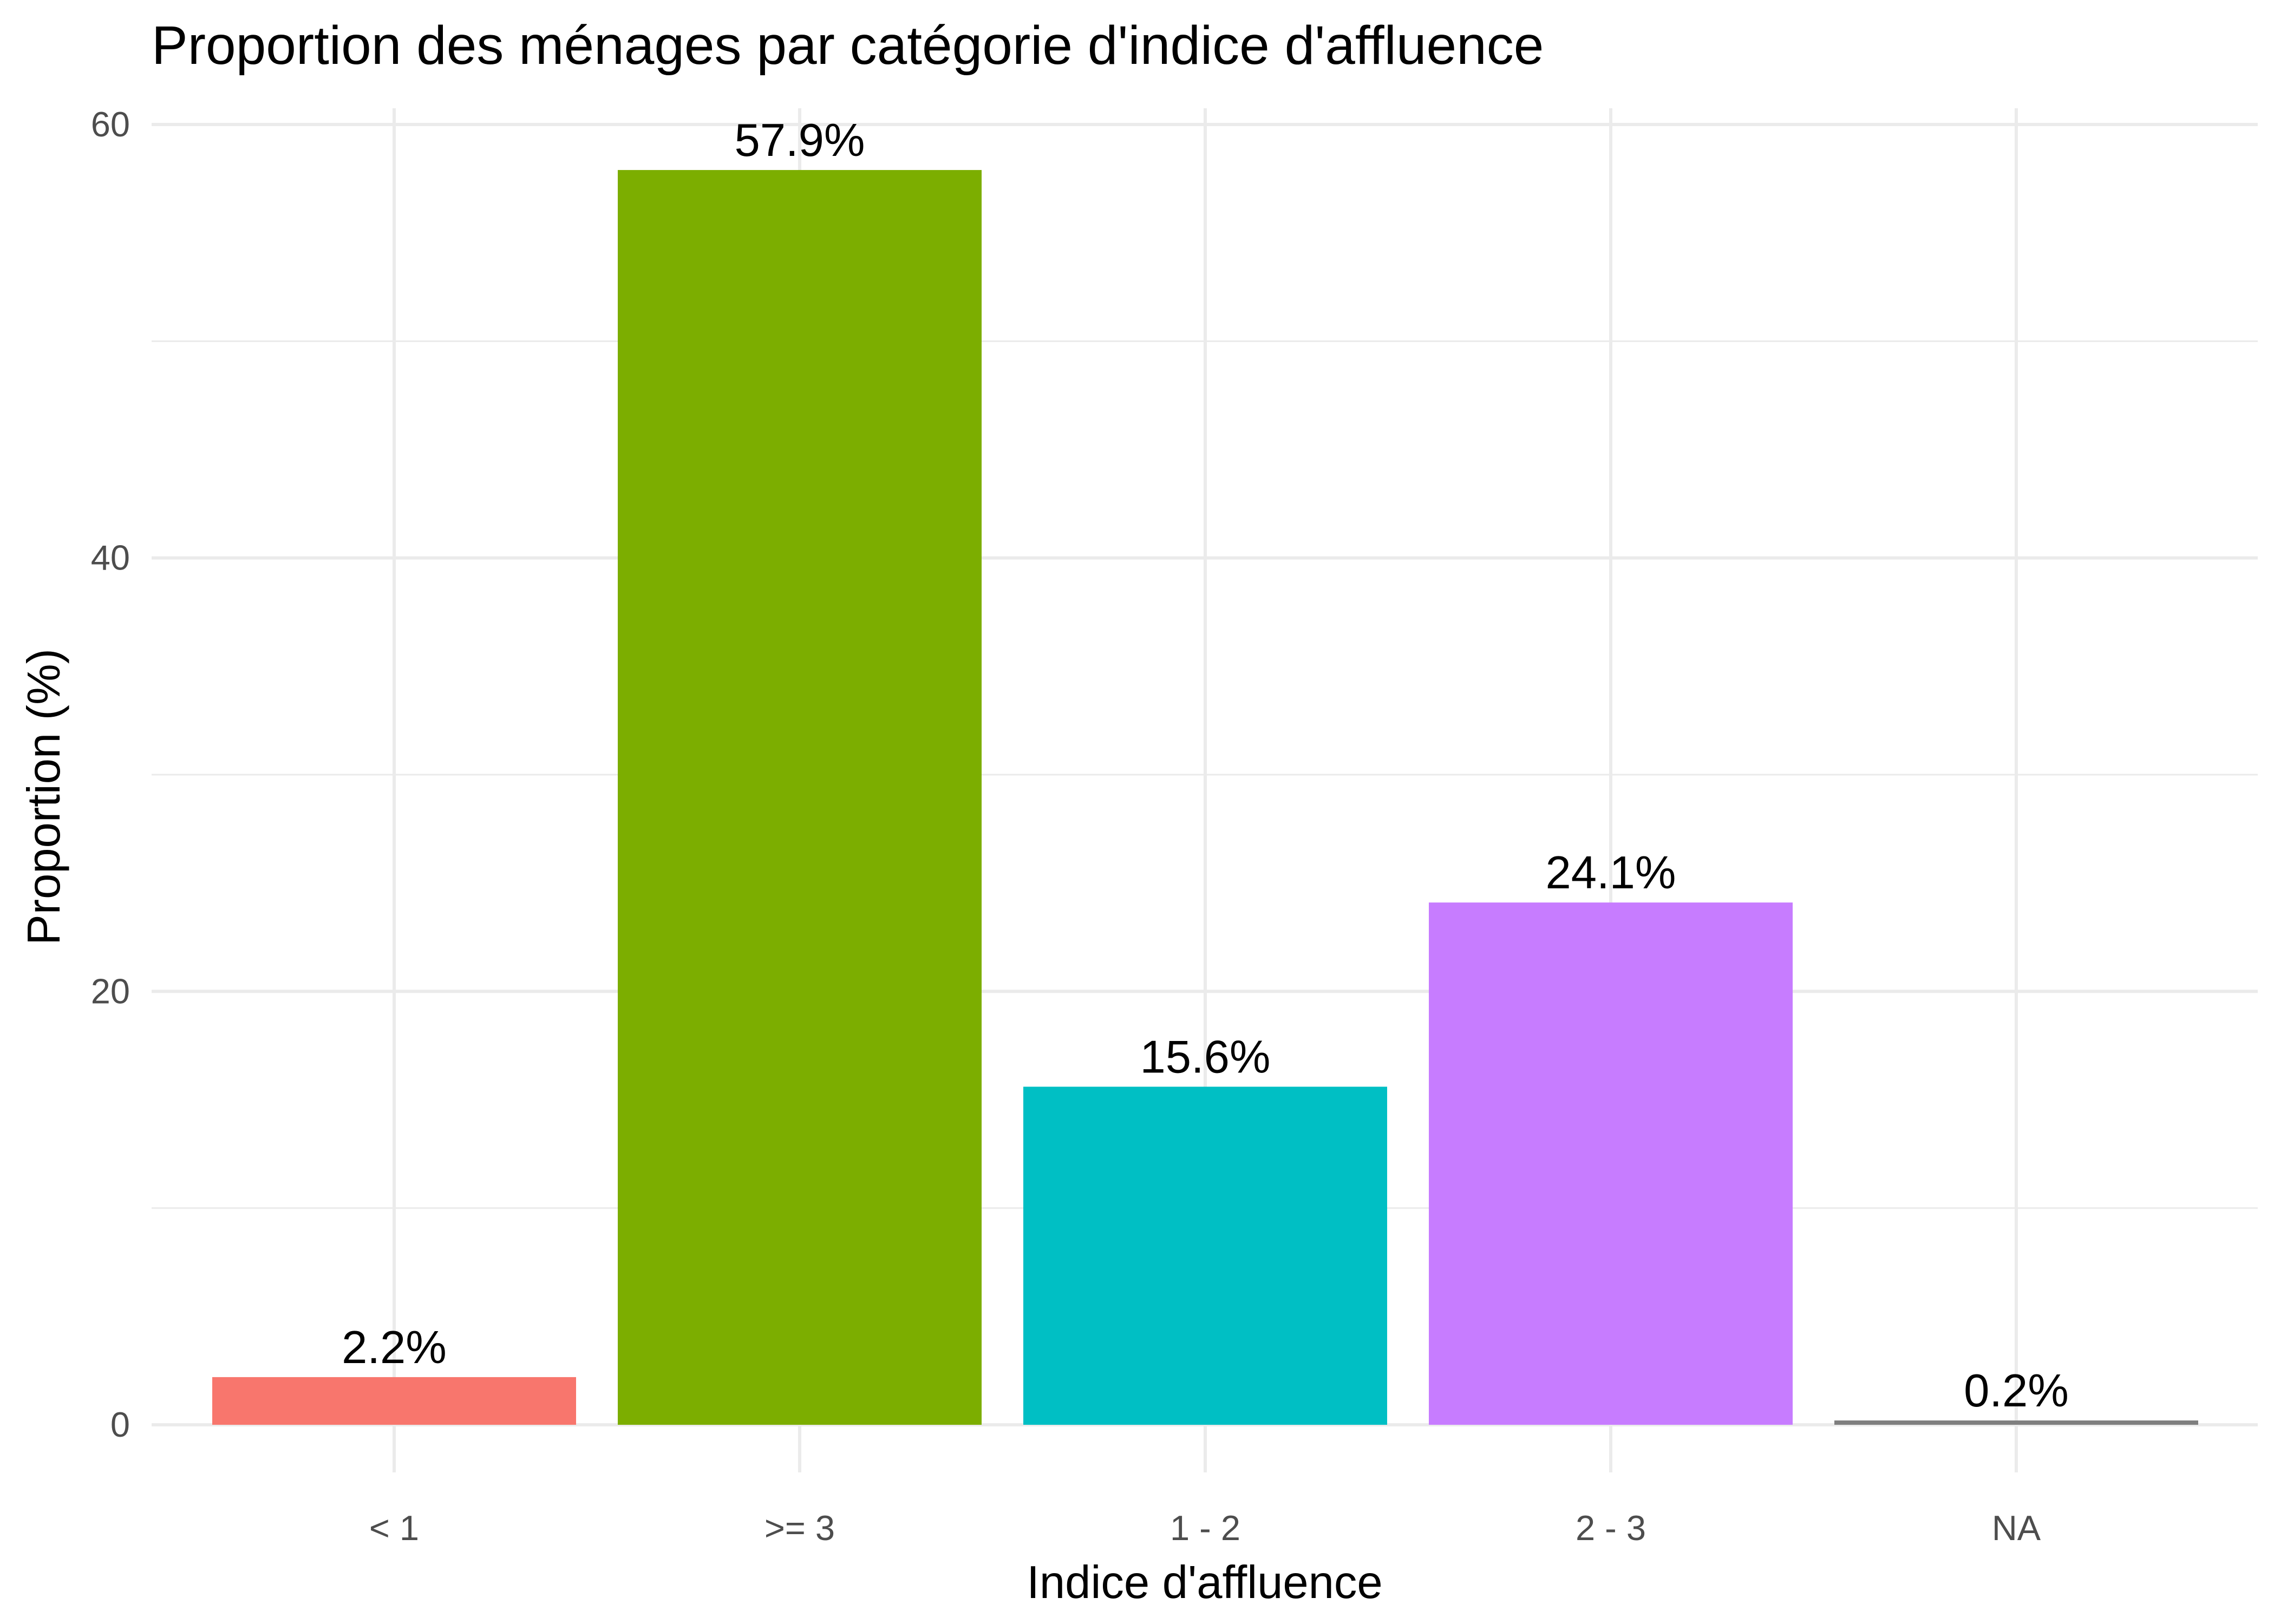 This screenshot has width=2274, height=1624. Describe the element at coordinates (111, 991) in the screenshot. I see `y-tick-label: 20` at that location.